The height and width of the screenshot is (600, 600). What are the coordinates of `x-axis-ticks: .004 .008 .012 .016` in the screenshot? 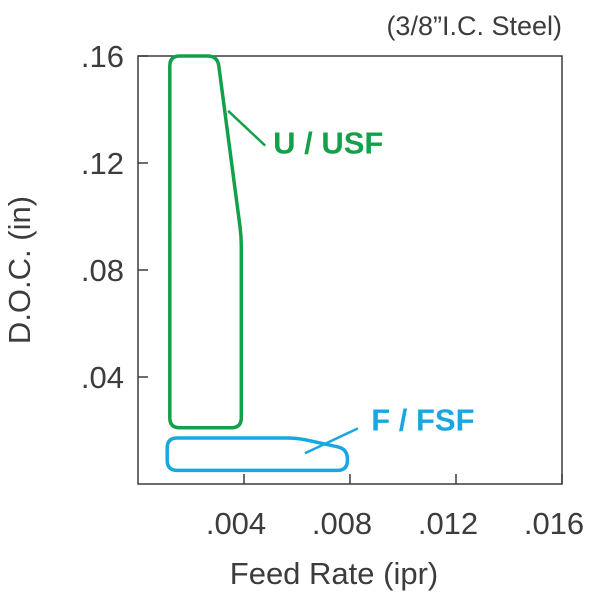 It's located at (395, 507).